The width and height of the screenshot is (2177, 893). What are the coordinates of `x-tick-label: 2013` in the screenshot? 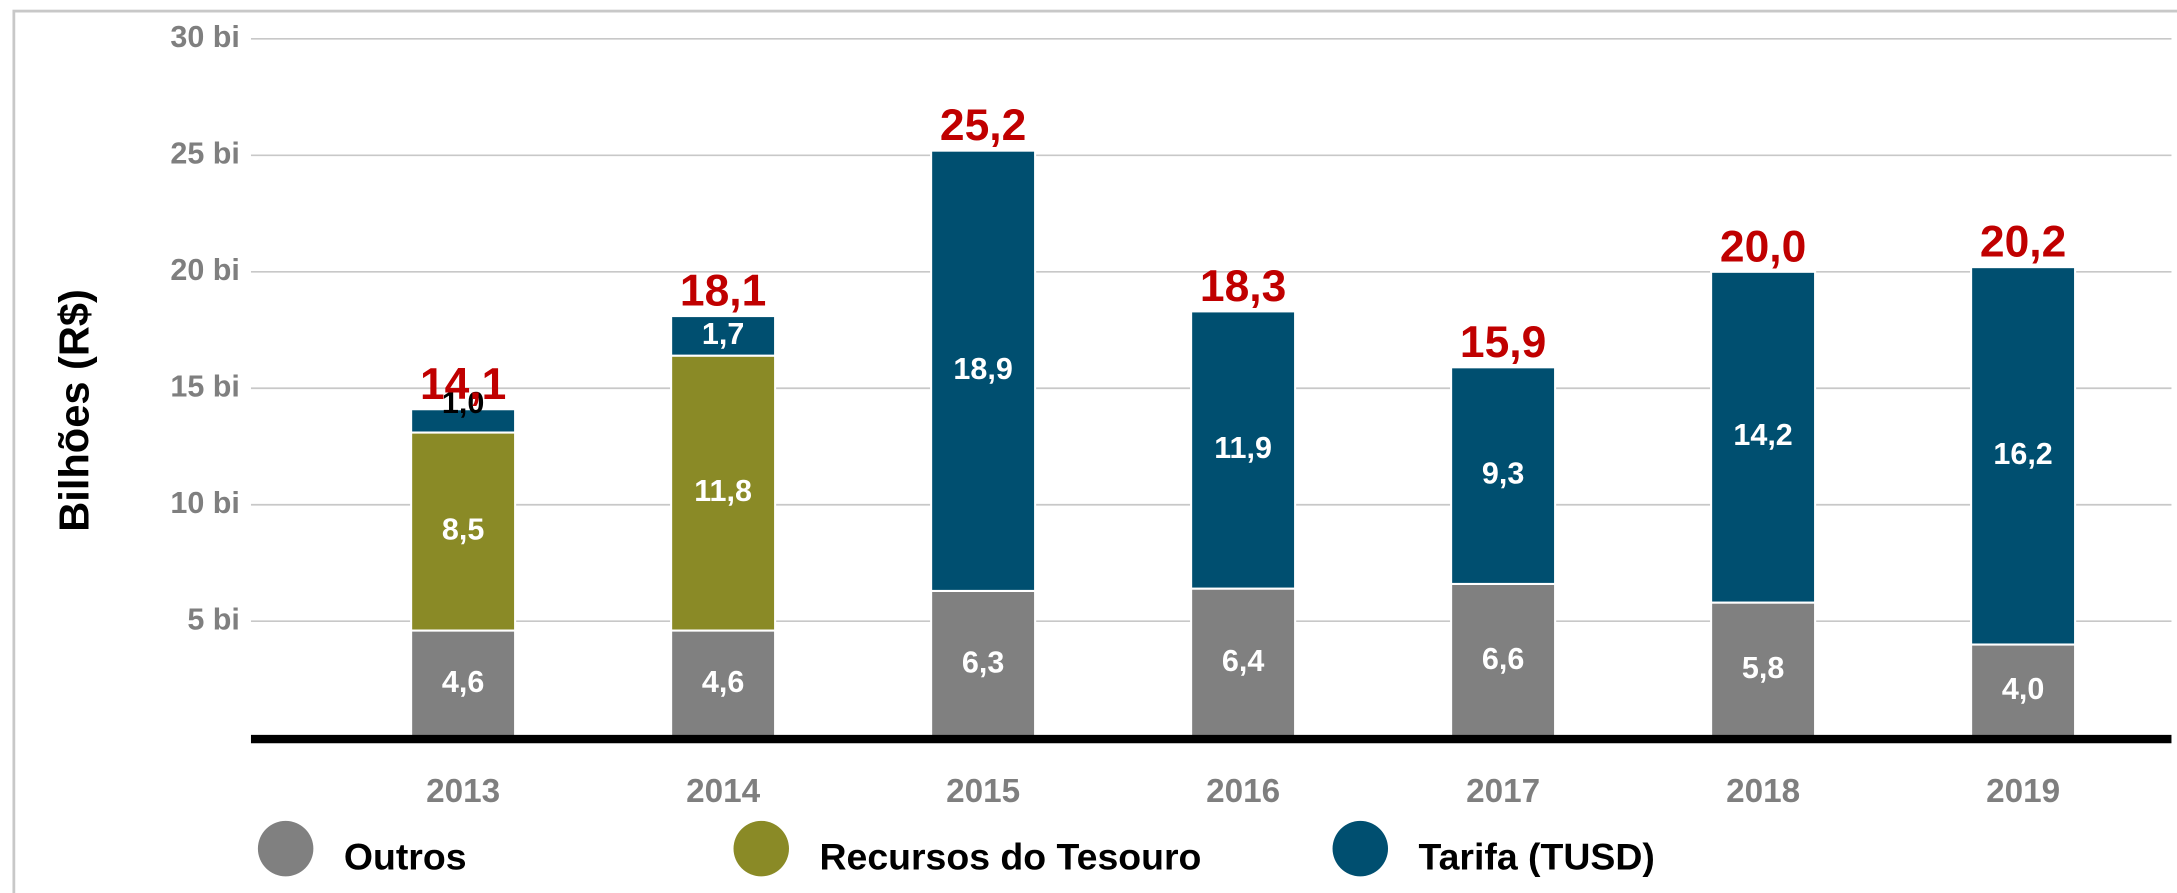 It's located at (463, 791).